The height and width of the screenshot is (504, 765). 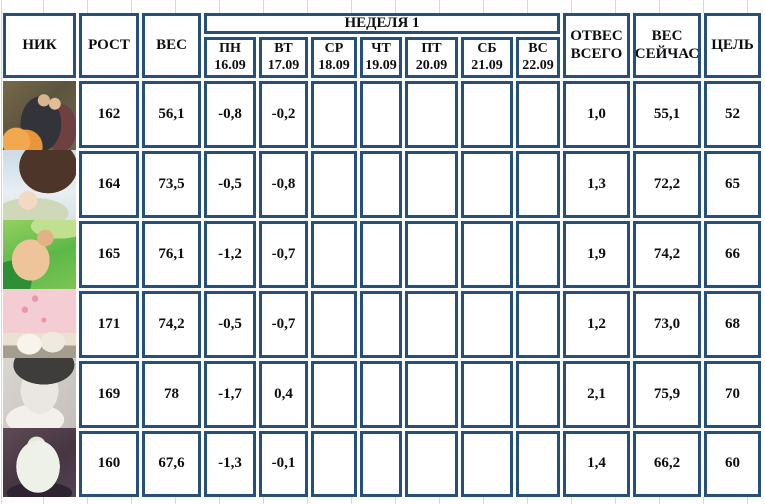 What do you see at coordinates (230, 49) in the screenshot?
I see `day-name: ПН` at bounding box center [230, 49].